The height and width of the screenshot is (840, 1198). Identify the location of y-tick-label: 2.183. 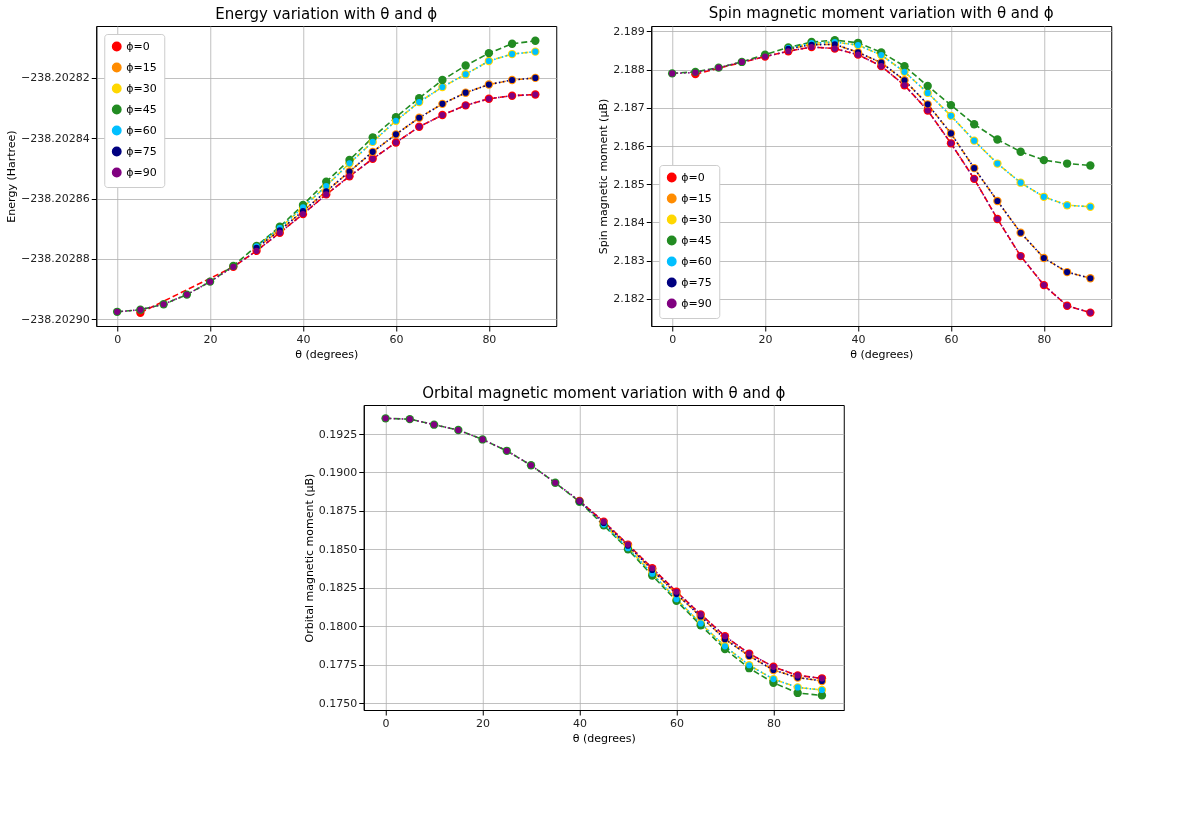
(629, 261).